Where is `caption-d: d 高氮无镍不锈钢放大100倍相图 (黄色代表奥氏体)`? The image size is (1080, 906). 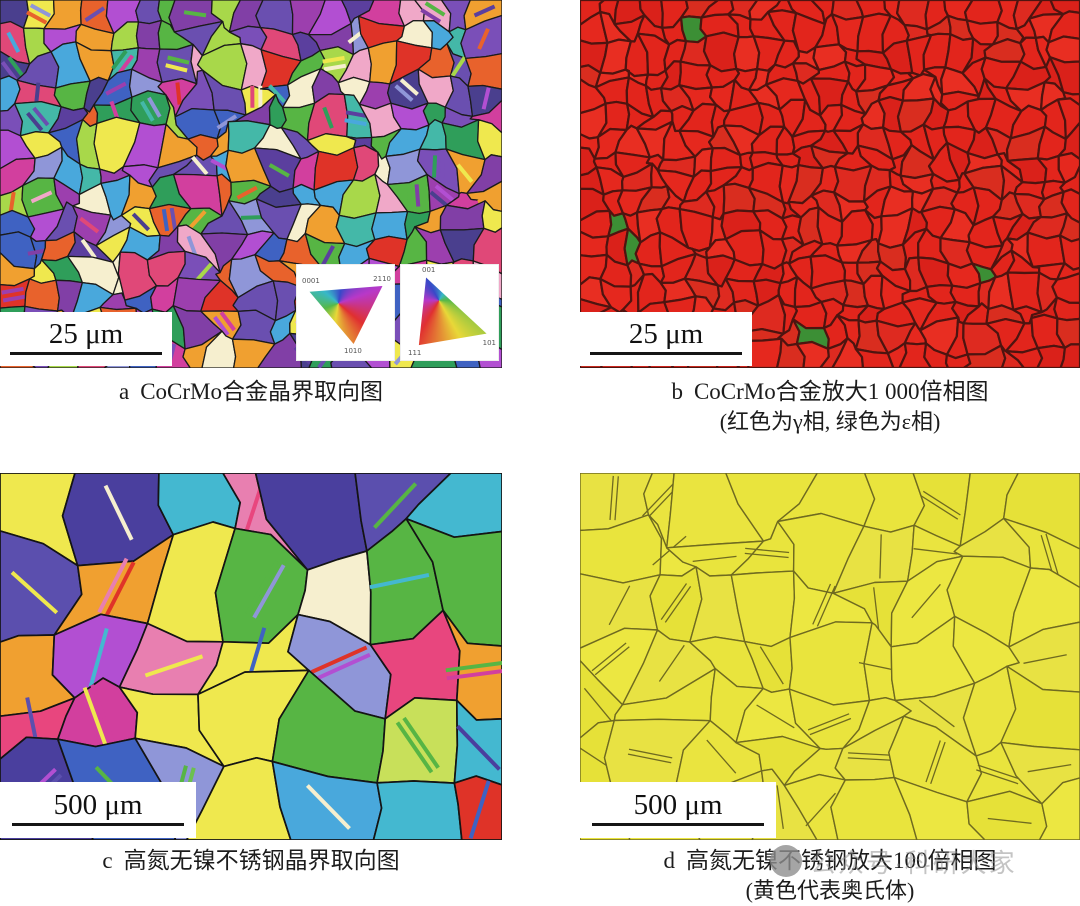
caption-d: d 高氮无镍不锈钢放大100倍相图 (黄色代表奥氏体) is located at coordinates (830, 876).